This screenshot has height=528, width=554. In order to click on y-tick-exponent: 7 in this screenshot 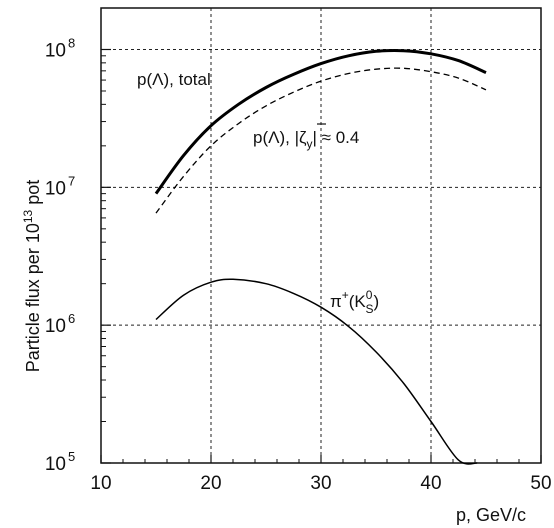, I will do `click(71, 180)`.